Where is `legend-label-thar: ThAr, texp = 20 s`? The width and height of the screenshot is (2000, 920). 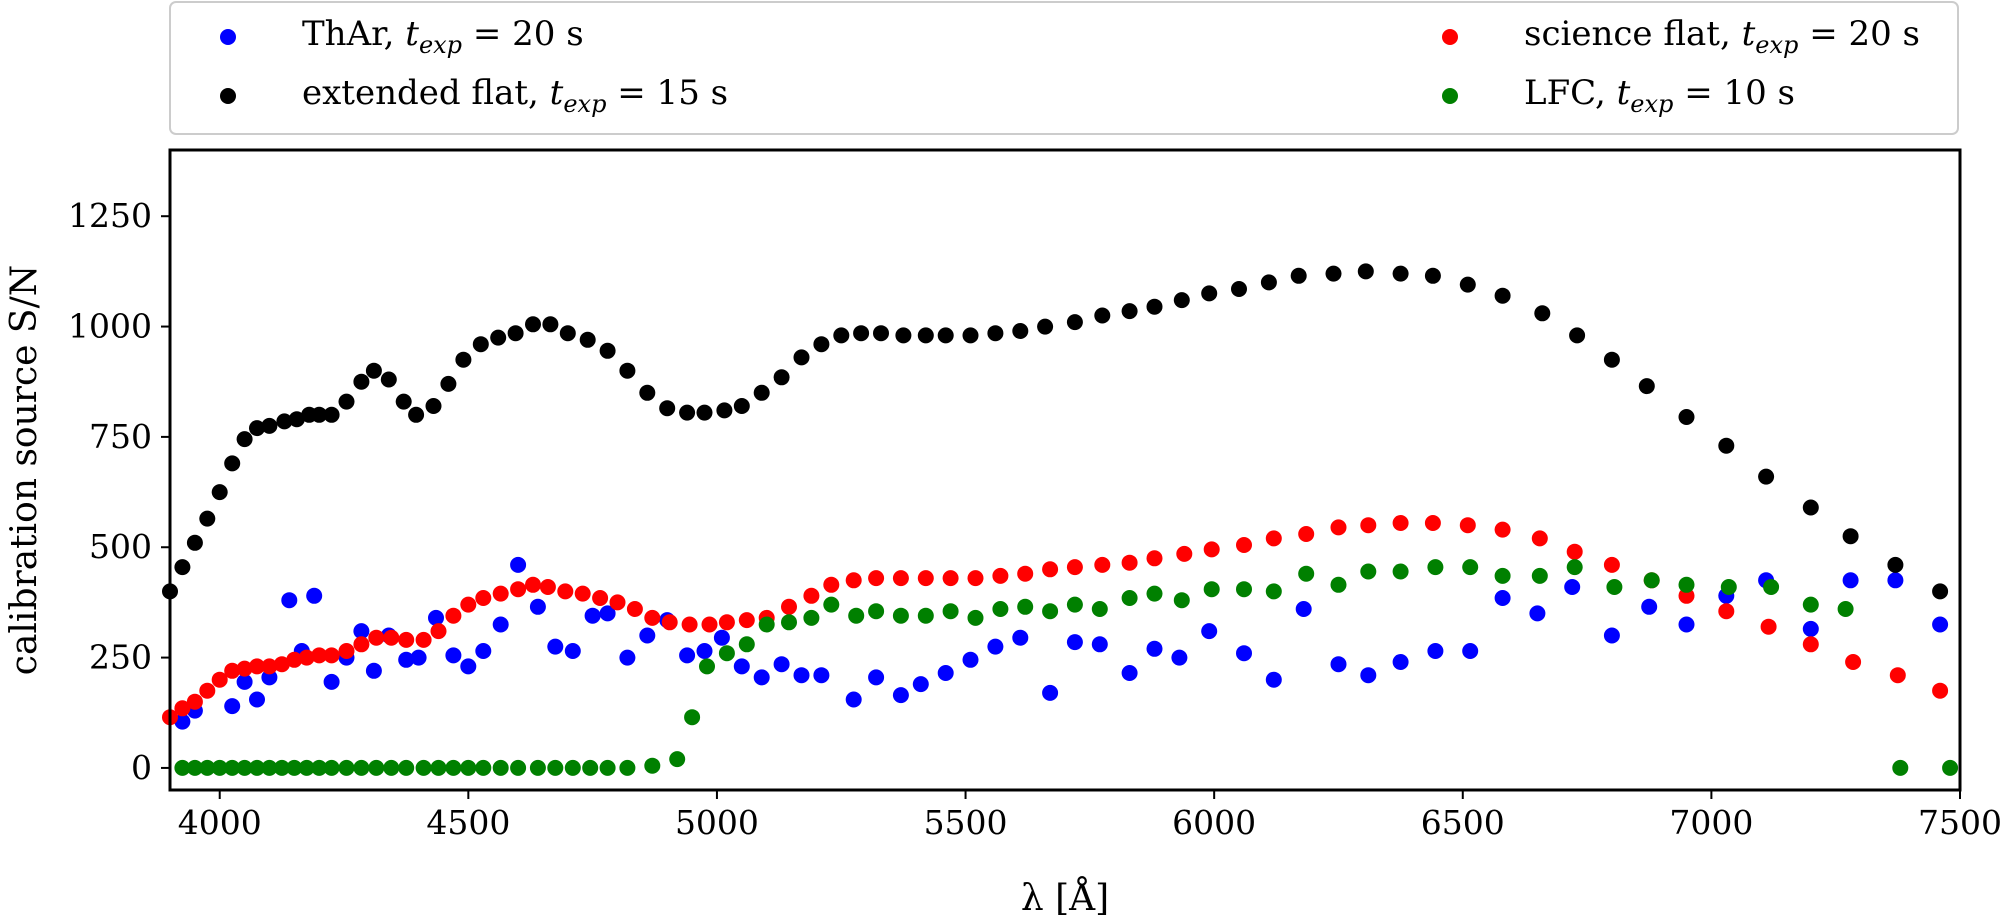
legend-label-thar: ThAr, texp = 20 s is located at coordinates (443, 36).